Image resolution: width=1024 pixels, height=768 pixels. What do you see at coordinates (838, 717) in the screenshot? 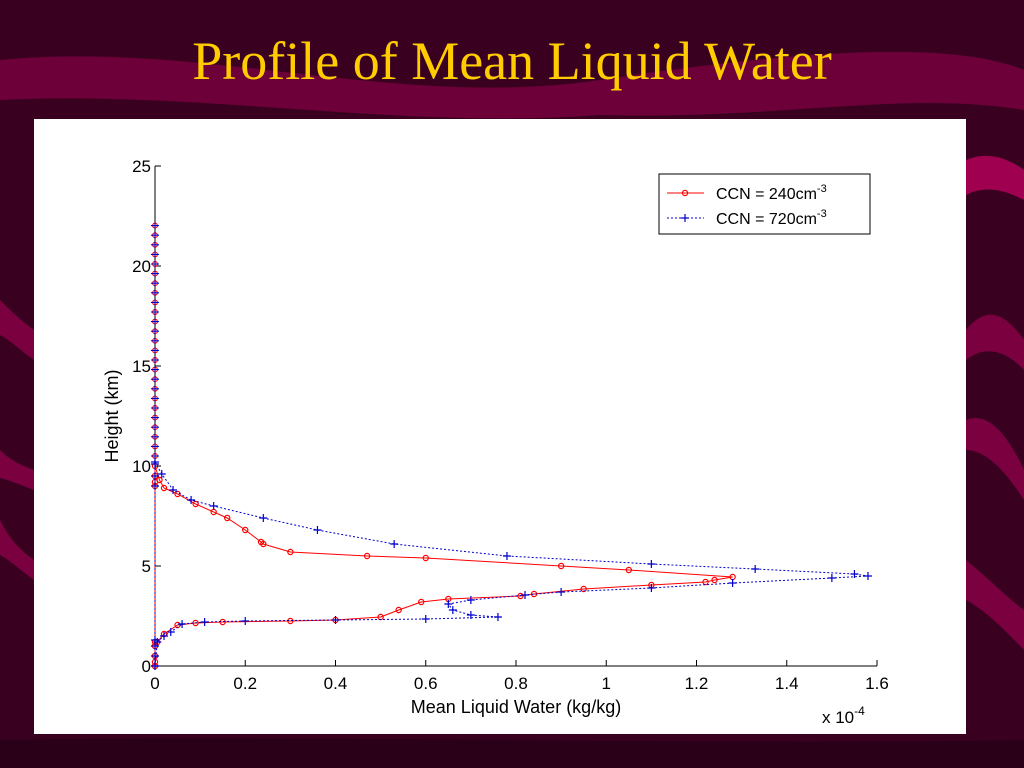
I see `x-multiplier-base: x 10` at bounding box center [838, 717].